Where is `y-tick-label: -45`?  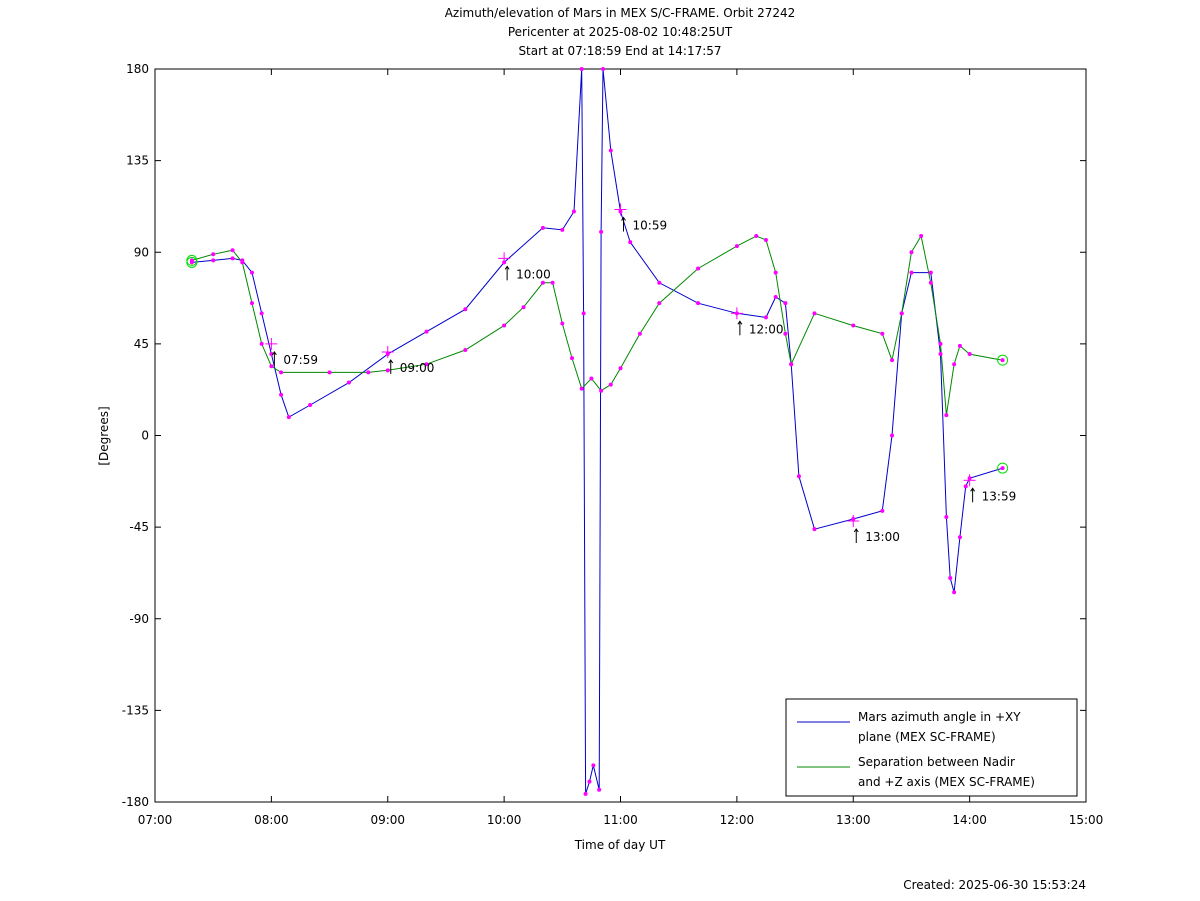 y-tick-label: -45 is located at coordinates (139, 527).